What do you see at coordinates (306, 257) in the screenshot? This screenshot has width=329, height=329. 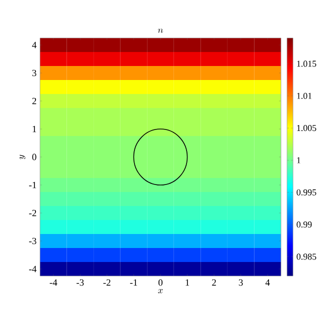 I see `color-bar-label: 0.985` at bounding box center [306, 257].